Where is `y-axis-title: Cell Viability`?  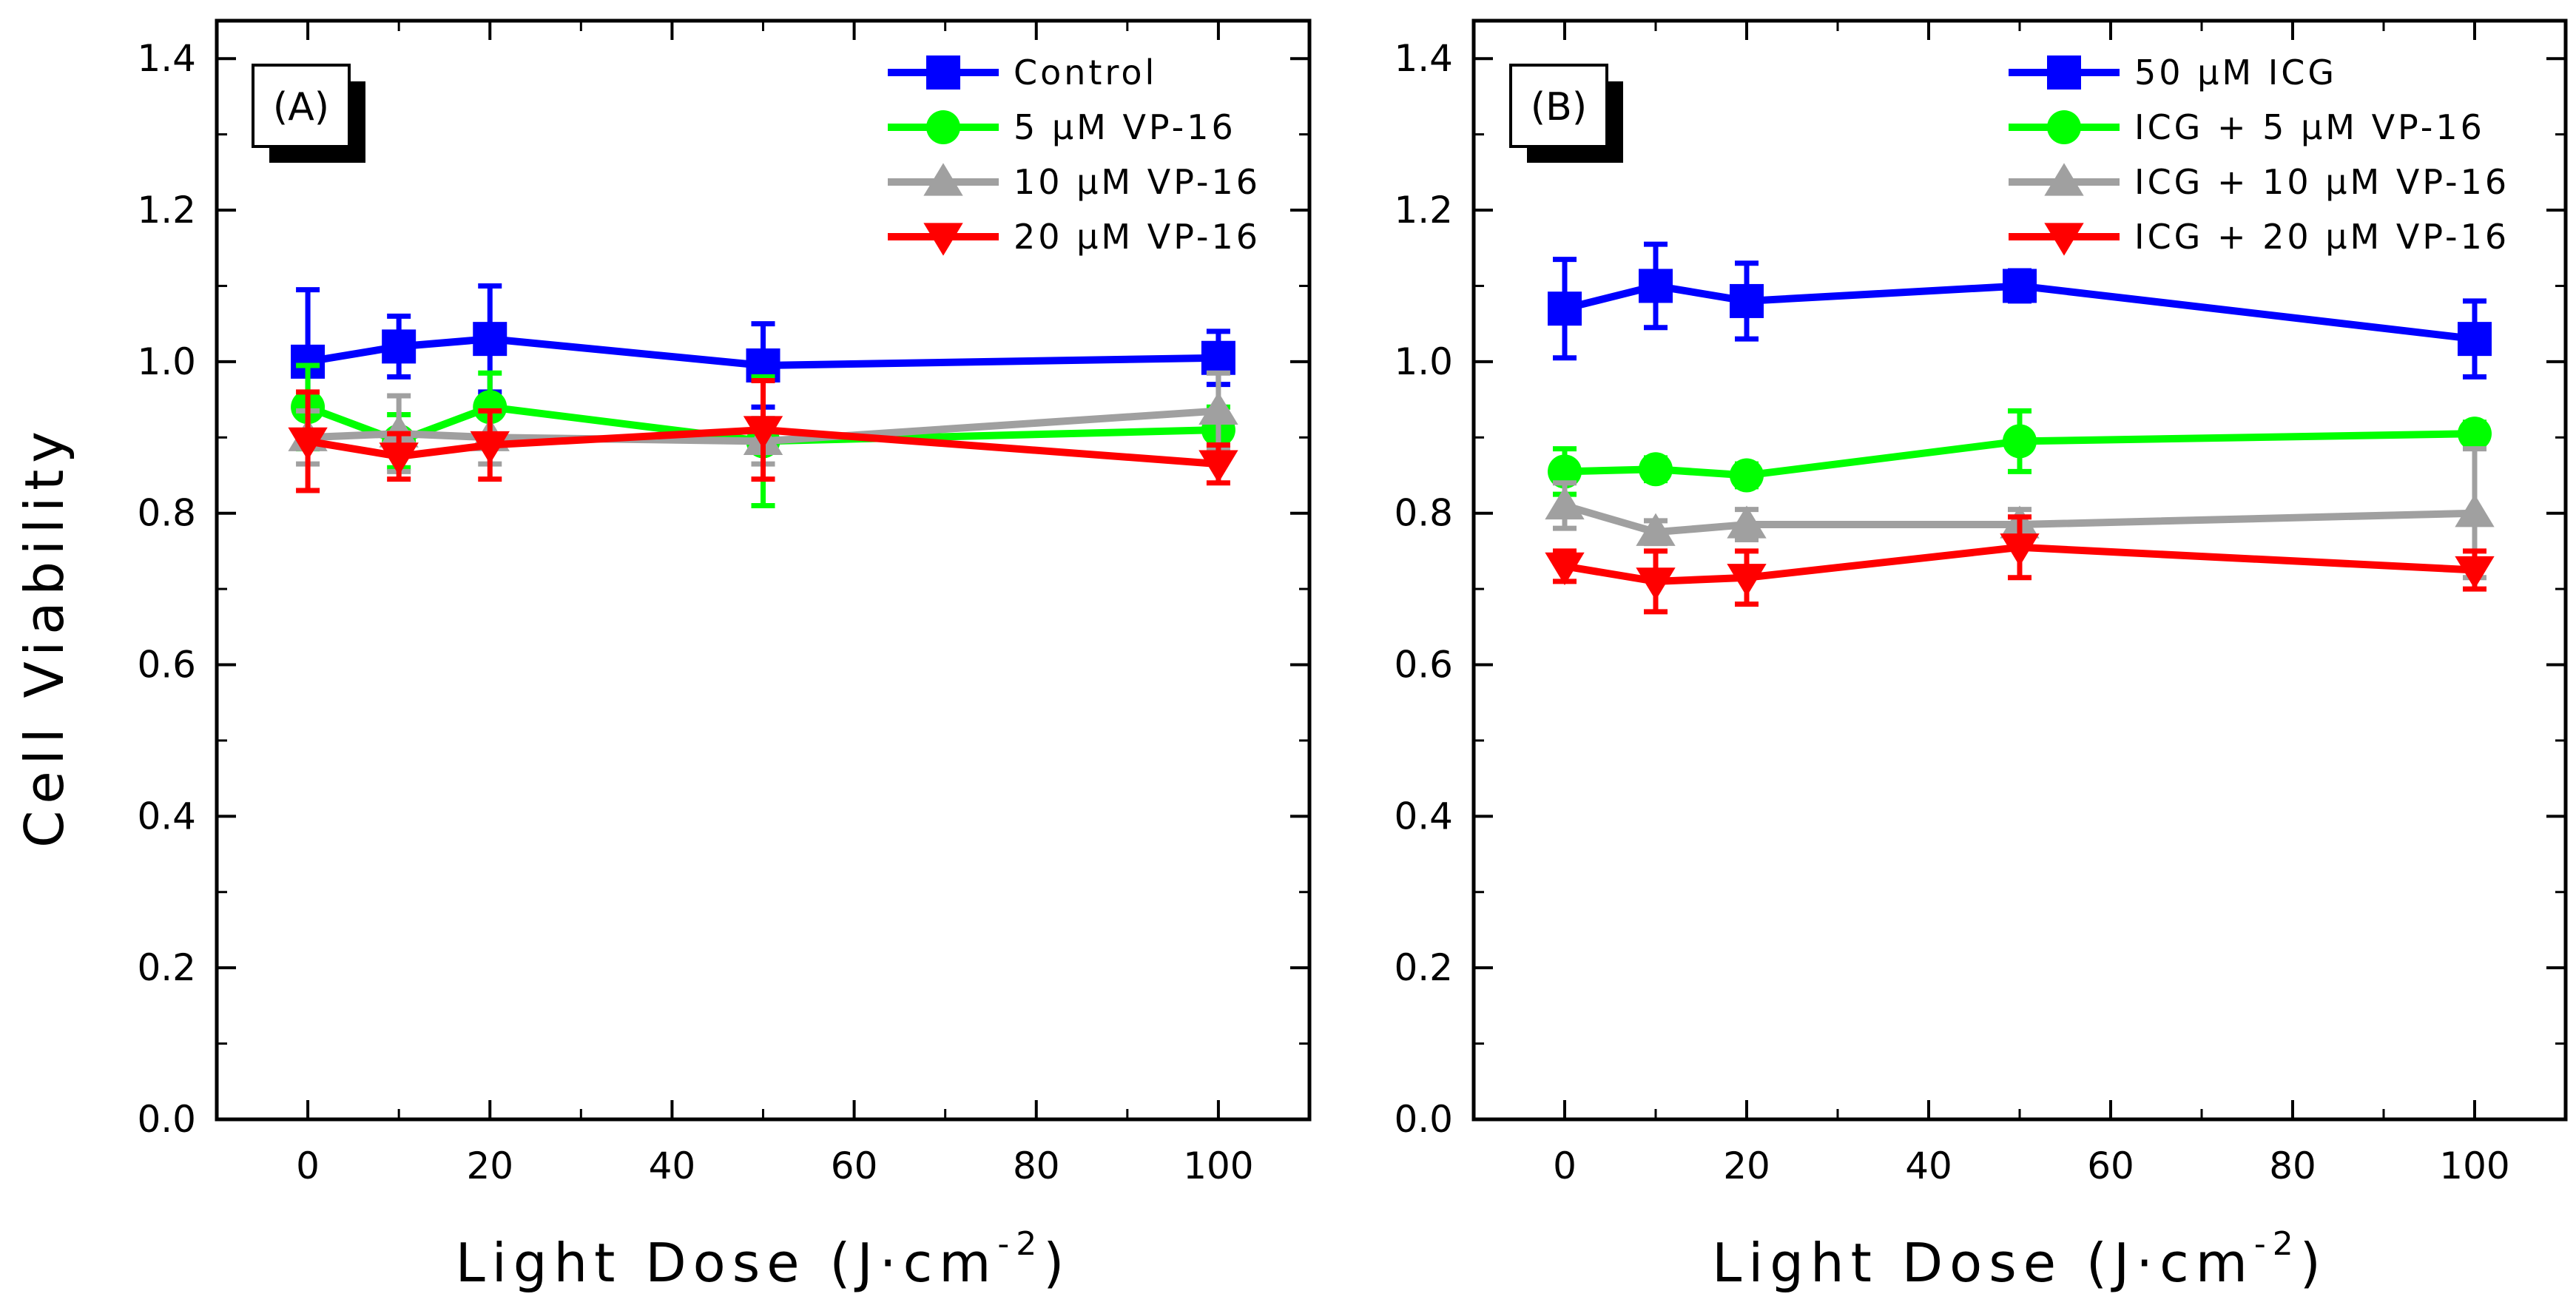
y-axis-title: Cell Viability is located at coordinates (44, 636).